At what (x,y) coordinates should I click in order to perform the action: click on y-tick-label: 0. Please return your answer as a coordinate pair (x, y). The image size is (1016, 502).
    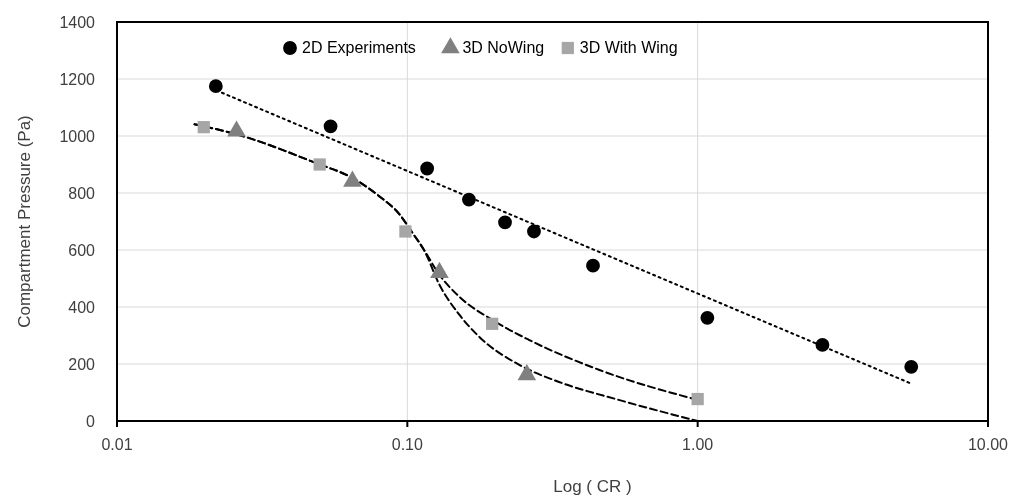
    Looking at the image, I should click on (91, 421).